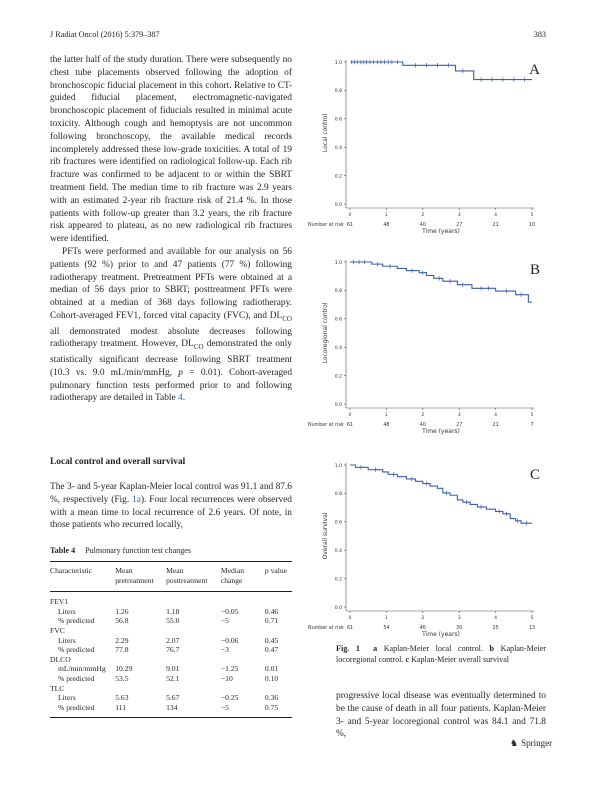  Describe the element at coordinates (271, 698) in the screenshot. I see `table-cell: 0.36` at that location.